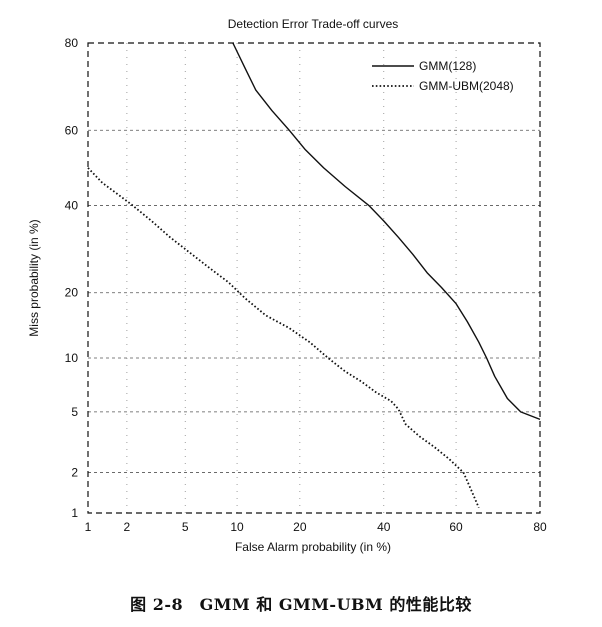 This screenshot has height=627, width=602. Describe the element at coordinates (313, 24) in the screenshot. I see `chart-title: Detection Error Trade-off curves` at that location.